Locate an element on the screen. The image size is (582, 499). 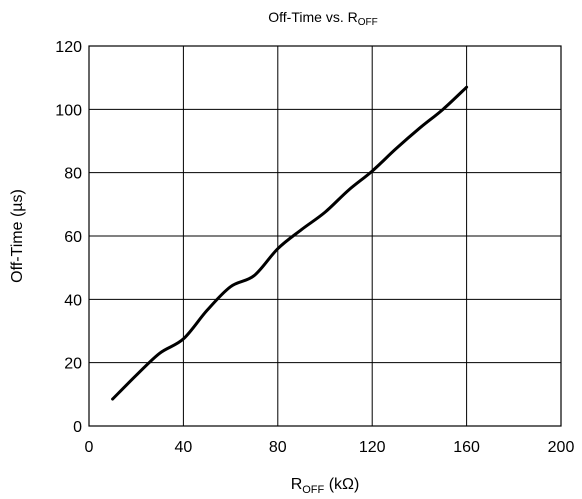
x-axis-title: ROFF (kΩ) is located at coordinates (325, 486).